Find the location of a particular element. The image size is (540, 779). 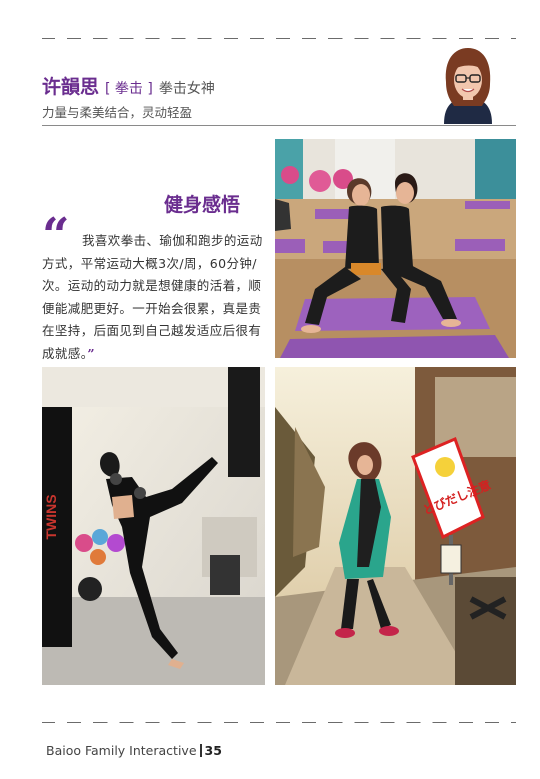

open-quote-mark: “ is located at coordinates (56, 236).